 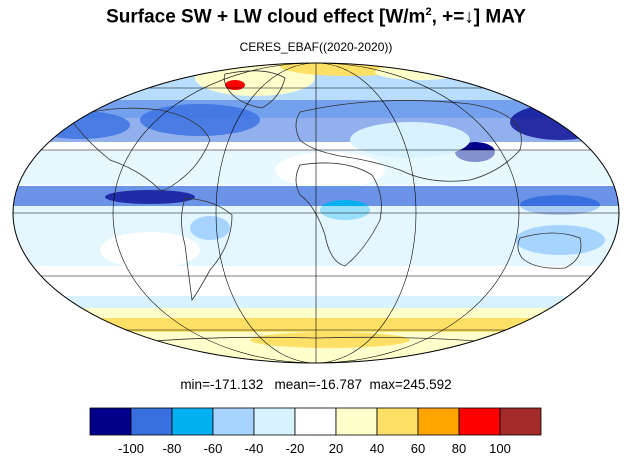 I want to click on colorbar-tick-label: -80, so click(x=172, y=448).